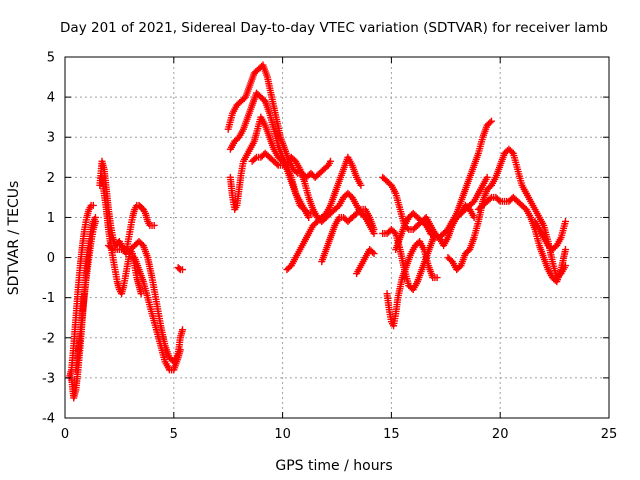 The width and height of the screenshot is (640, 480). I want to click on x-tick-label: 20, so click(500, 434).